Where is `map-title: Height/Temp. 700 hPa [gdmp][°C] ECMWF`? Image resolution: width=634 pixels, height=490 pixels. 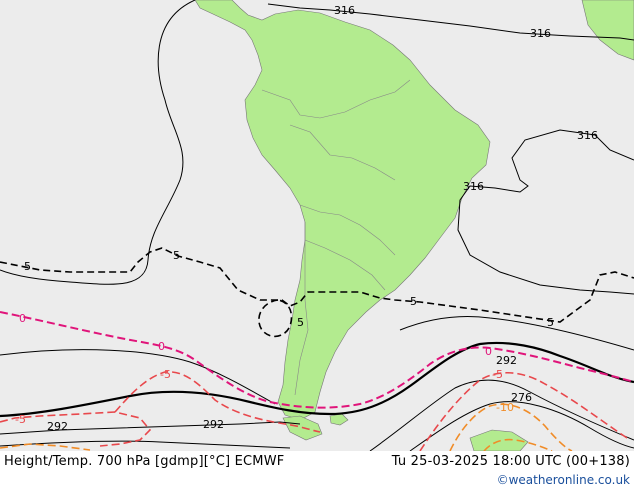 map-title: Height/Temp. 700 hPa [gdmp][°C] ECMWF is located at coordinates (144, 461).